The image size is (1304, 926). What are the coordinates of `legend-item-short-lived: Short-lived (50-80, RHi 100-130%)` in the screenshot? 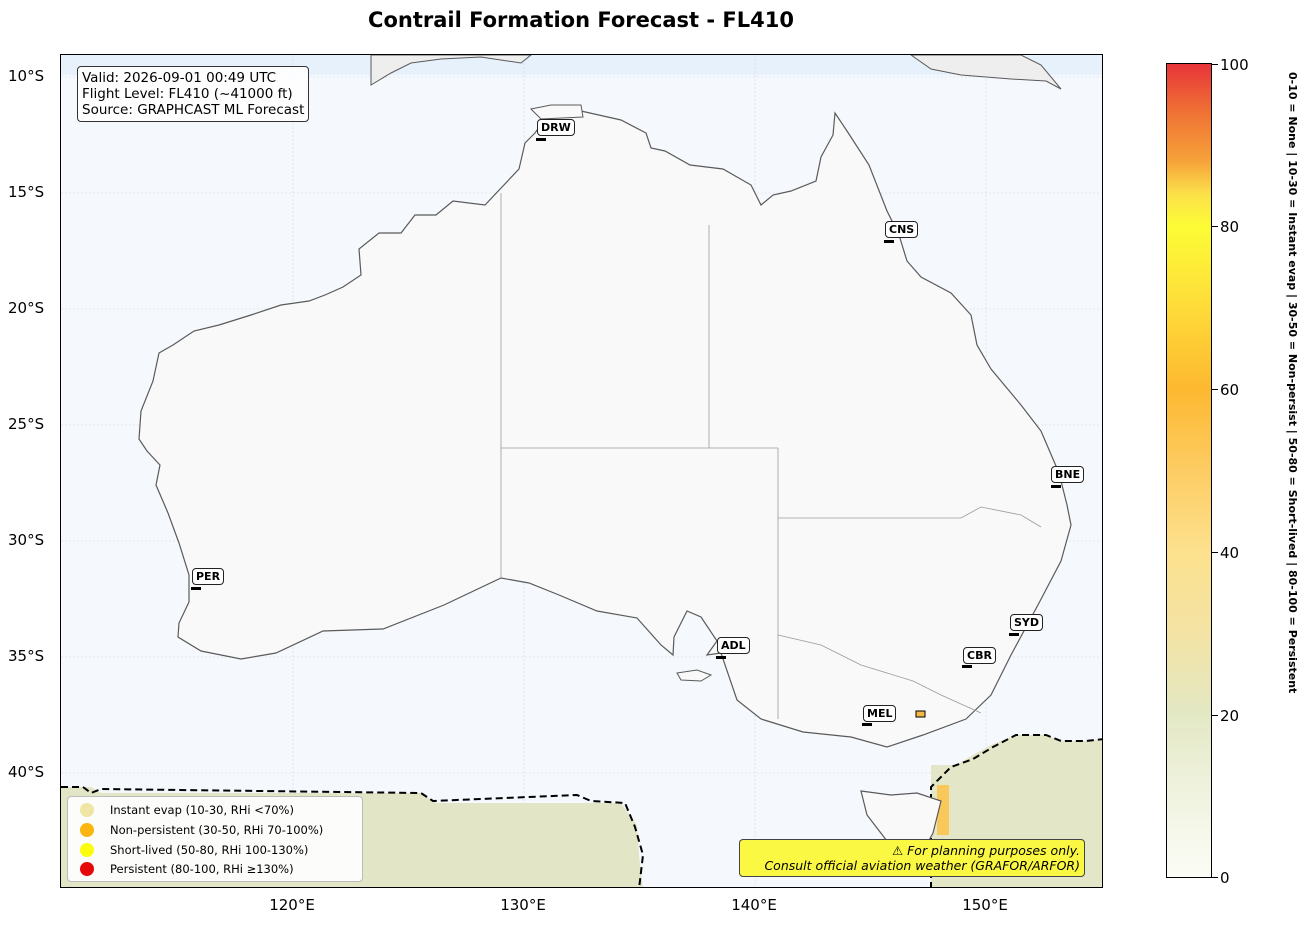 It's located at (194, 850).